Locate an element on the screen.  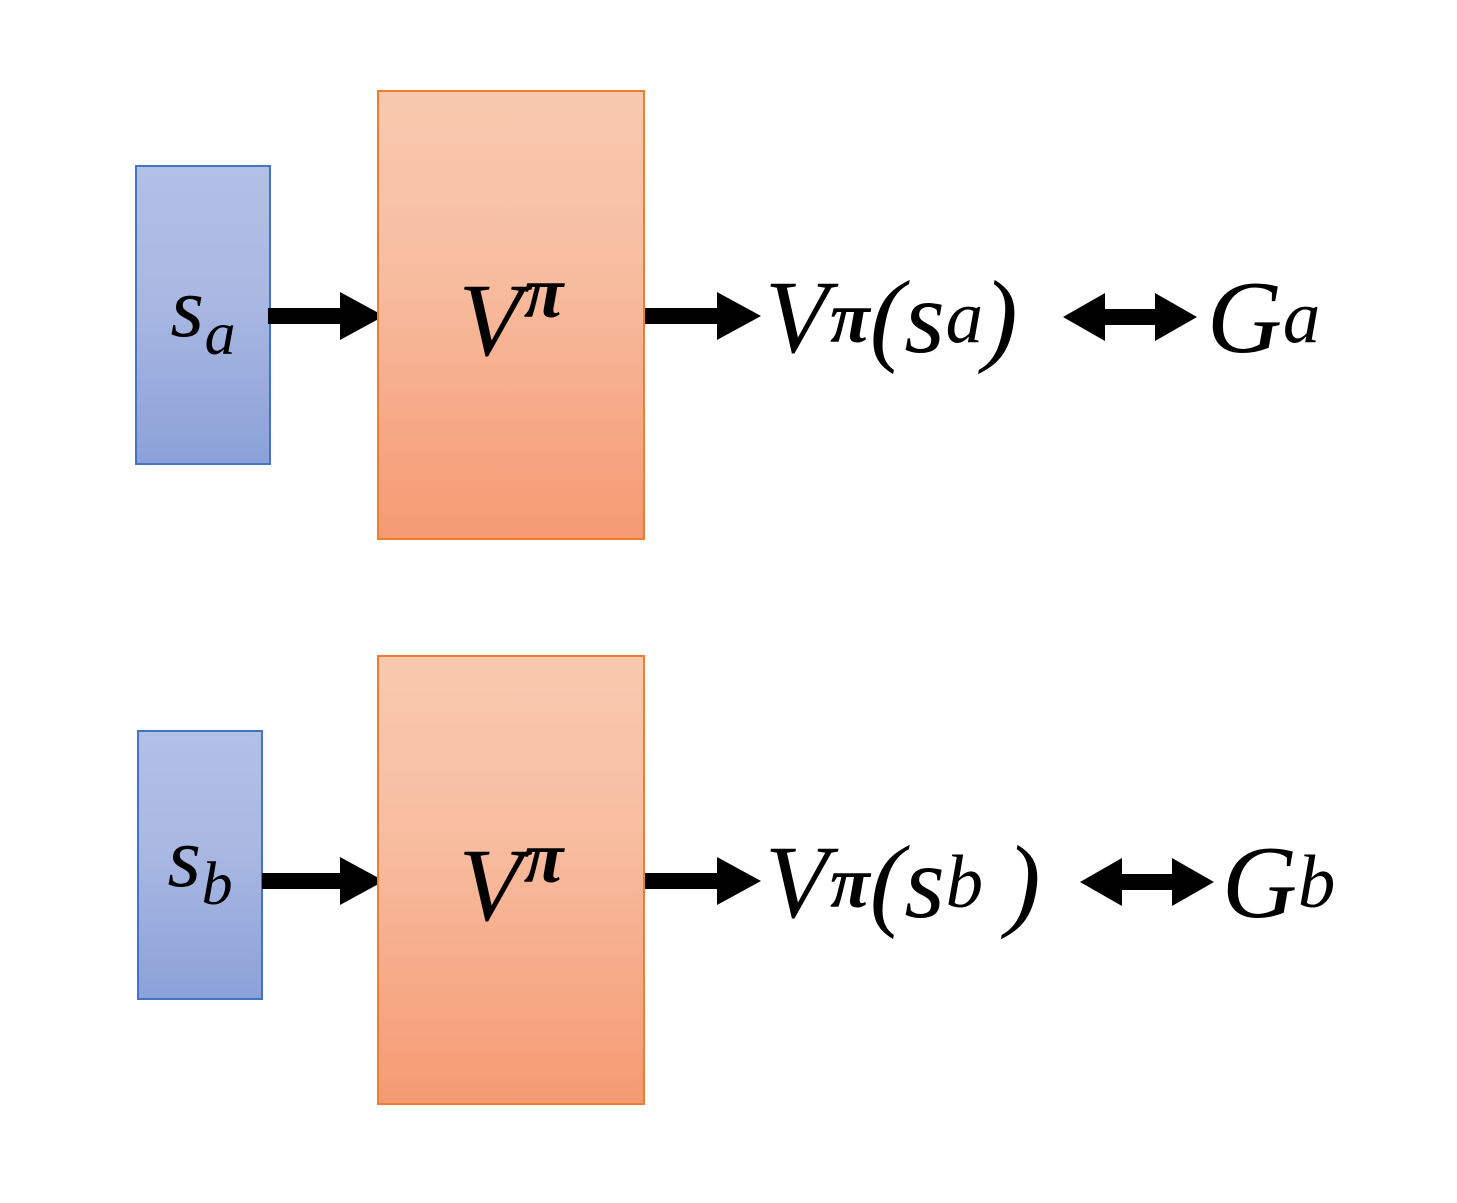
target-label-a-base: G is located at coordinates (1245, 317).